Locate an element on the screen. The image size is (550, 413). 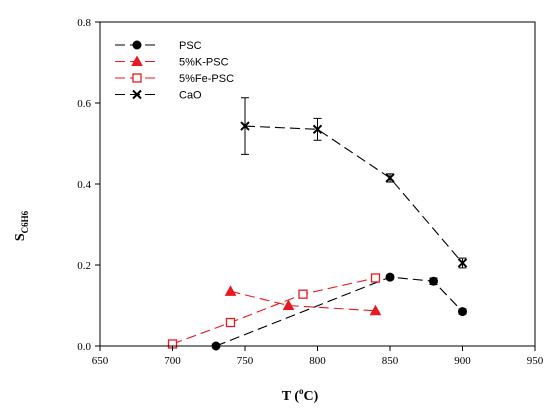
legend-label-5-k-psc: 5%K-PSC is located at coordinates (204, 63).